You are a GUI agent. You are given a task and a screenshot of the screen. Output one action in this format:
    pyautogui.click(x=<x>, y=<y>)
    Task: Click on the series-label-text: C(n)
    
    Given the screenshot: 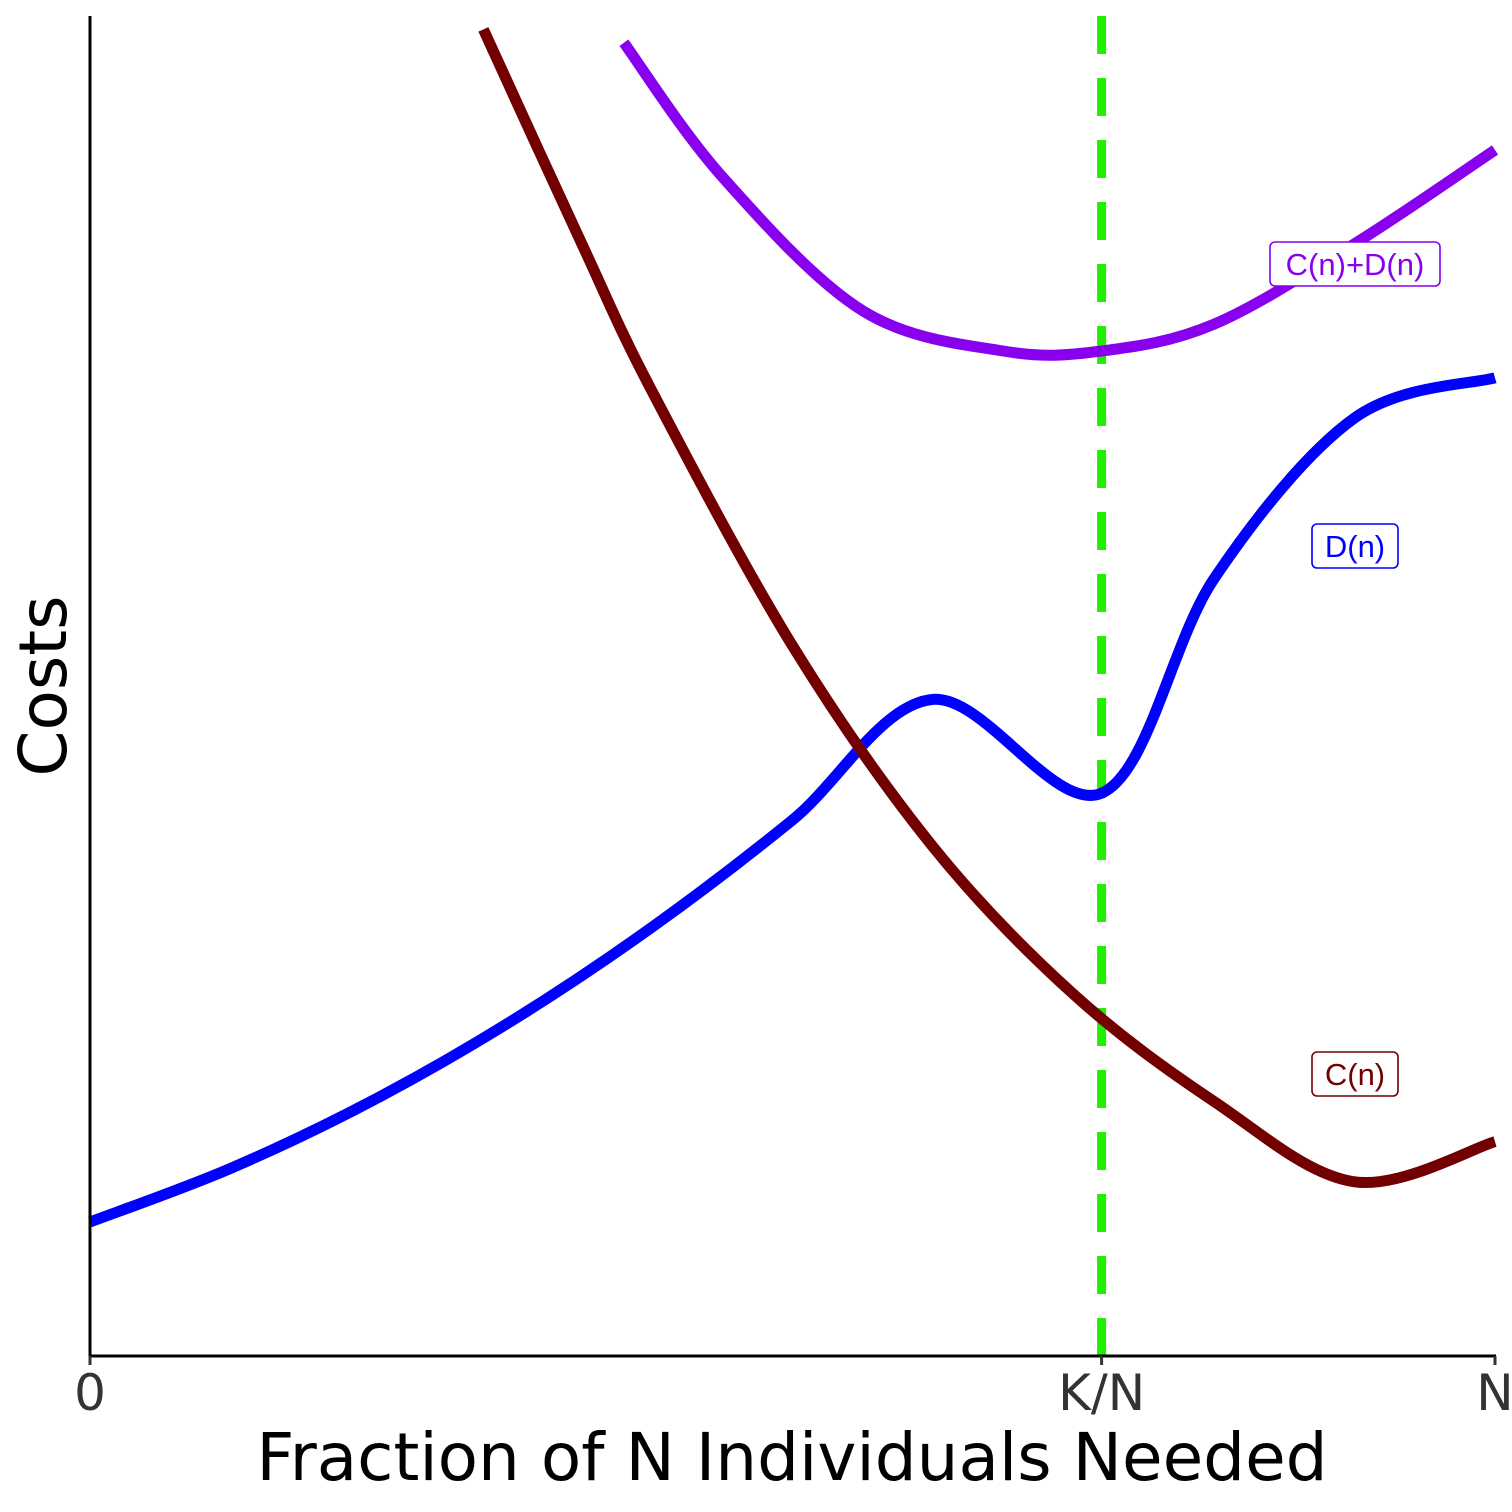 What is the action you would take?
    pyautogui.click(x=1355, y=1074)
    